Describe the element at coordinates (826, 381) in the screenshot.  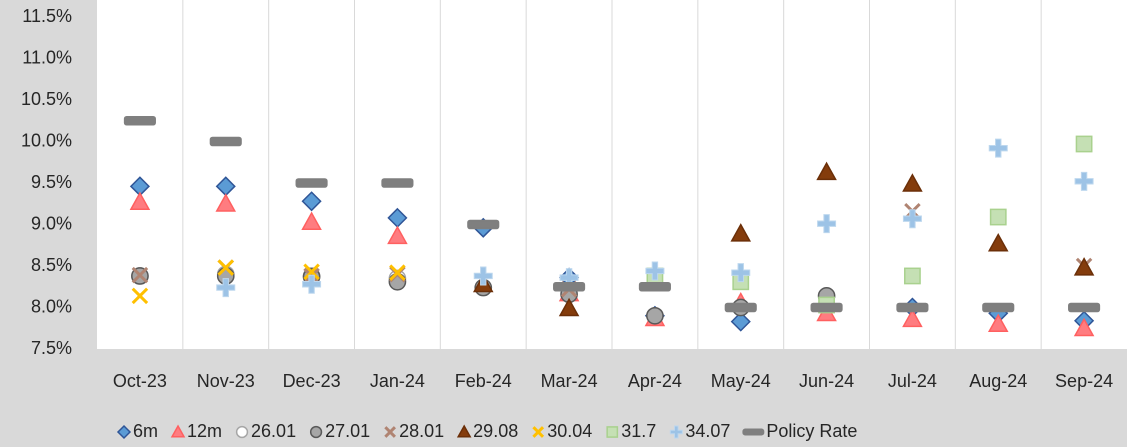
I see `x-tick-label: Jun-24` at that location.